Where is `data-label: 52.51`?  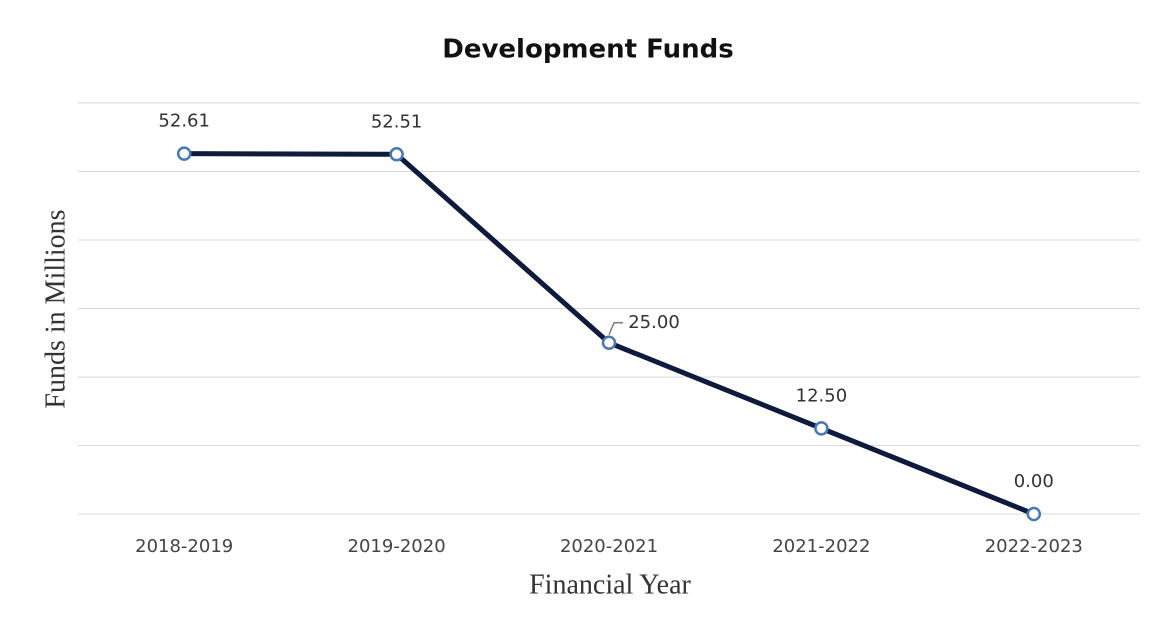 data-label: 52.51 is located at coordinates (397, 121).